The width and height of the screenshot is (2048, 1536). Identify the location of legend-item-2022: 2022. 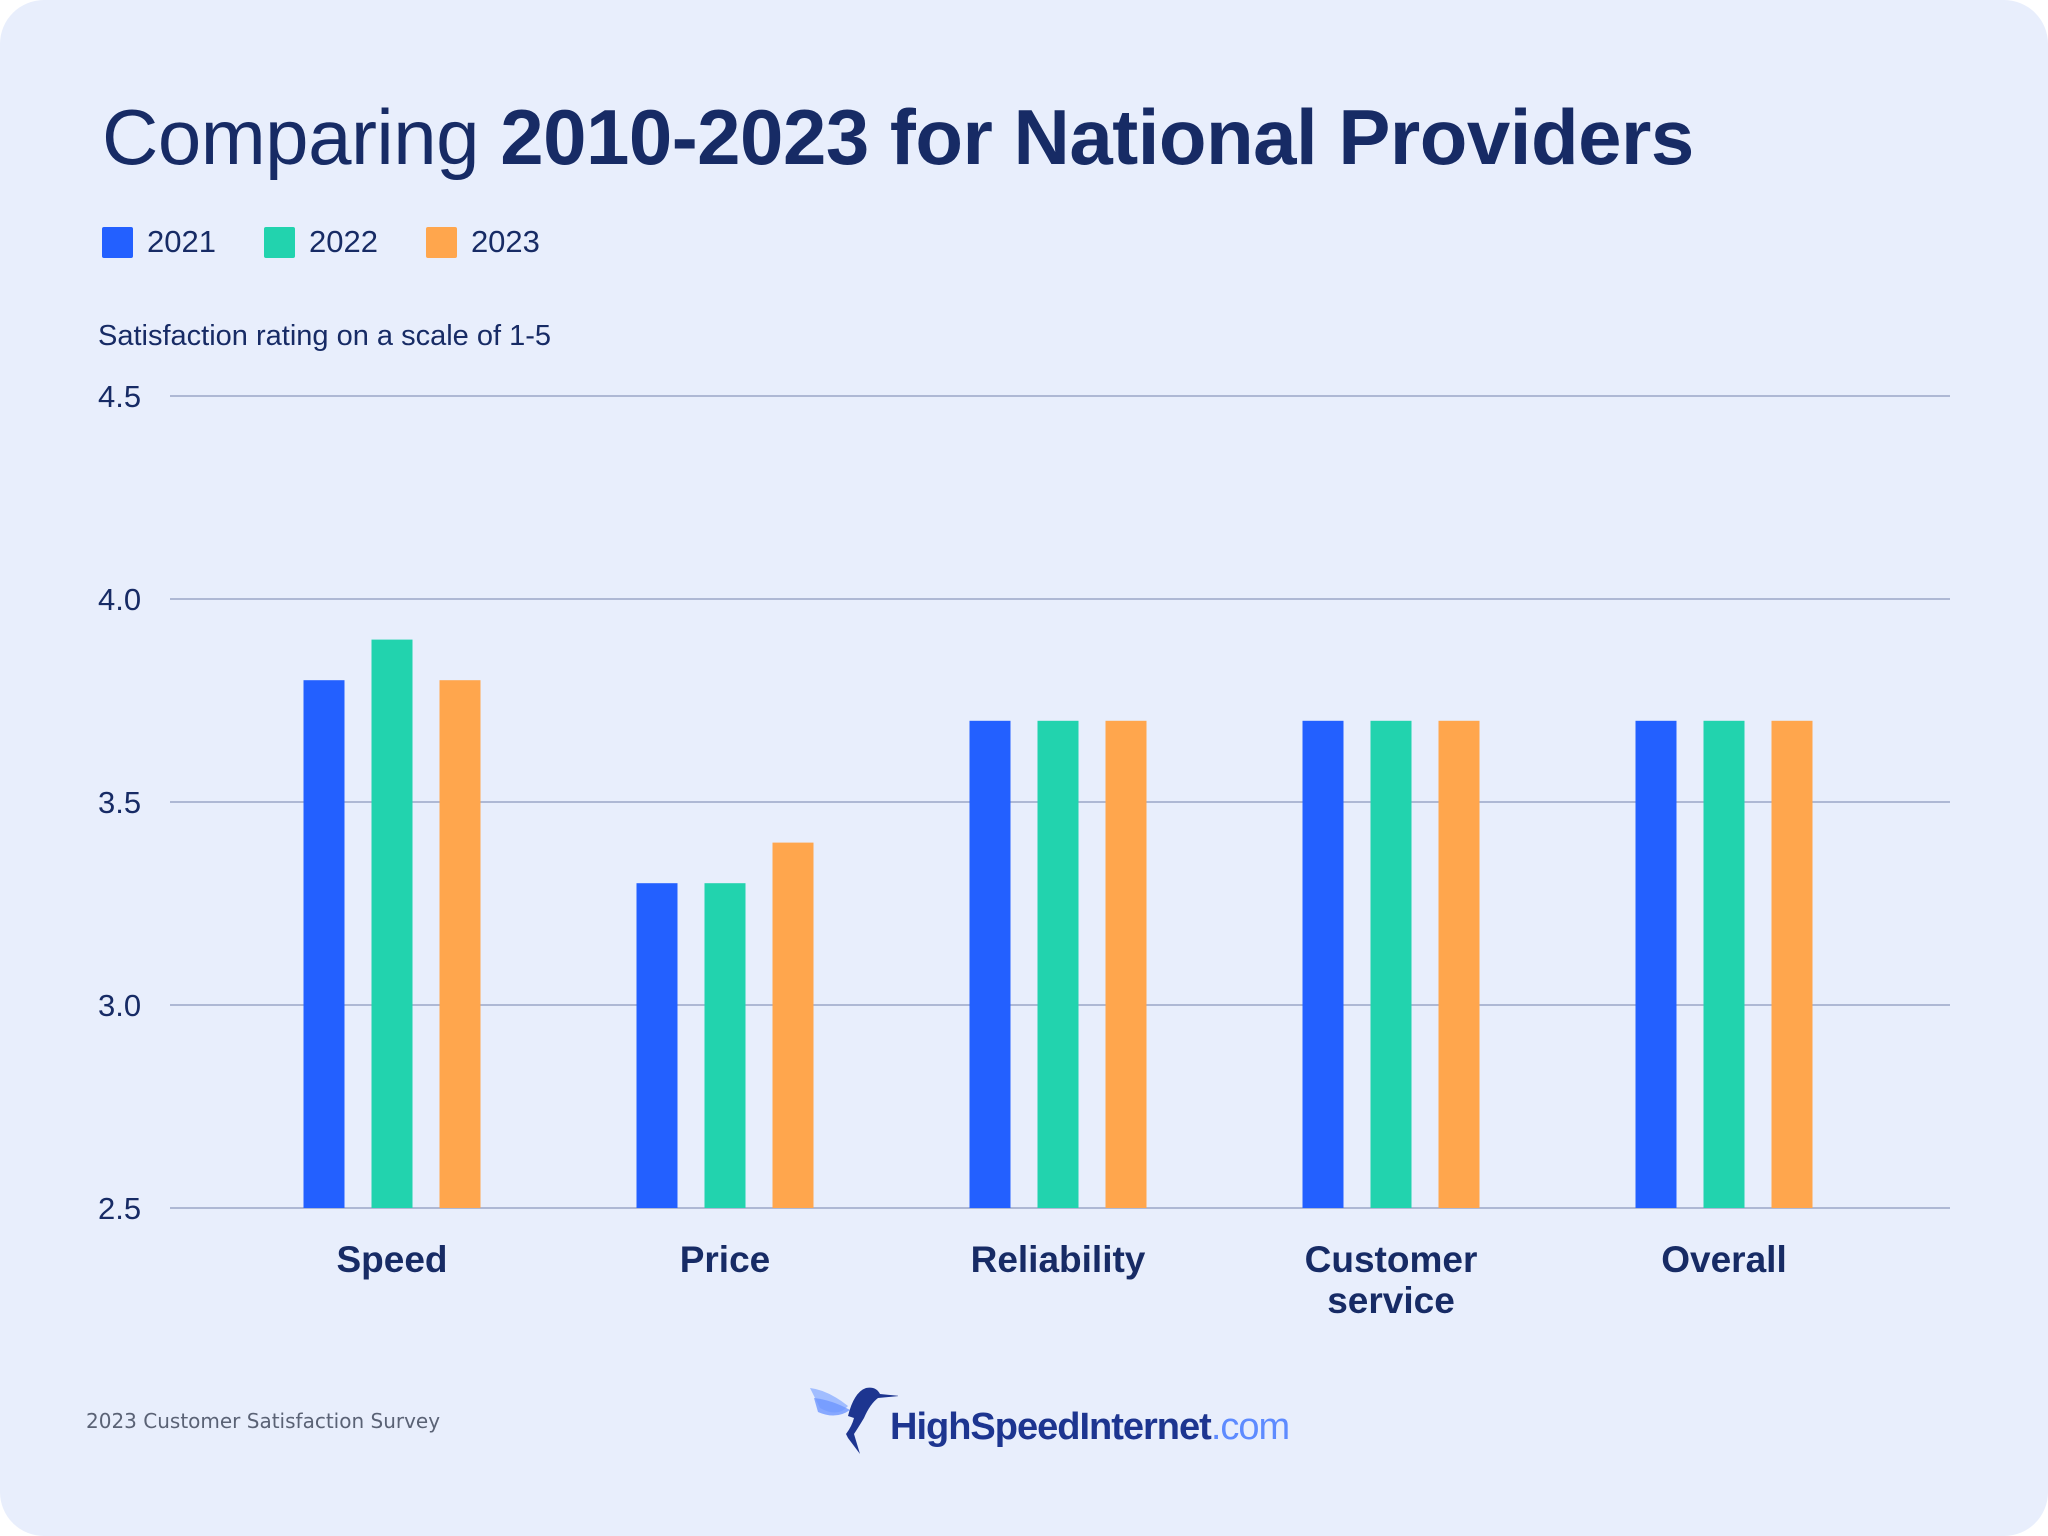
(320, 242).